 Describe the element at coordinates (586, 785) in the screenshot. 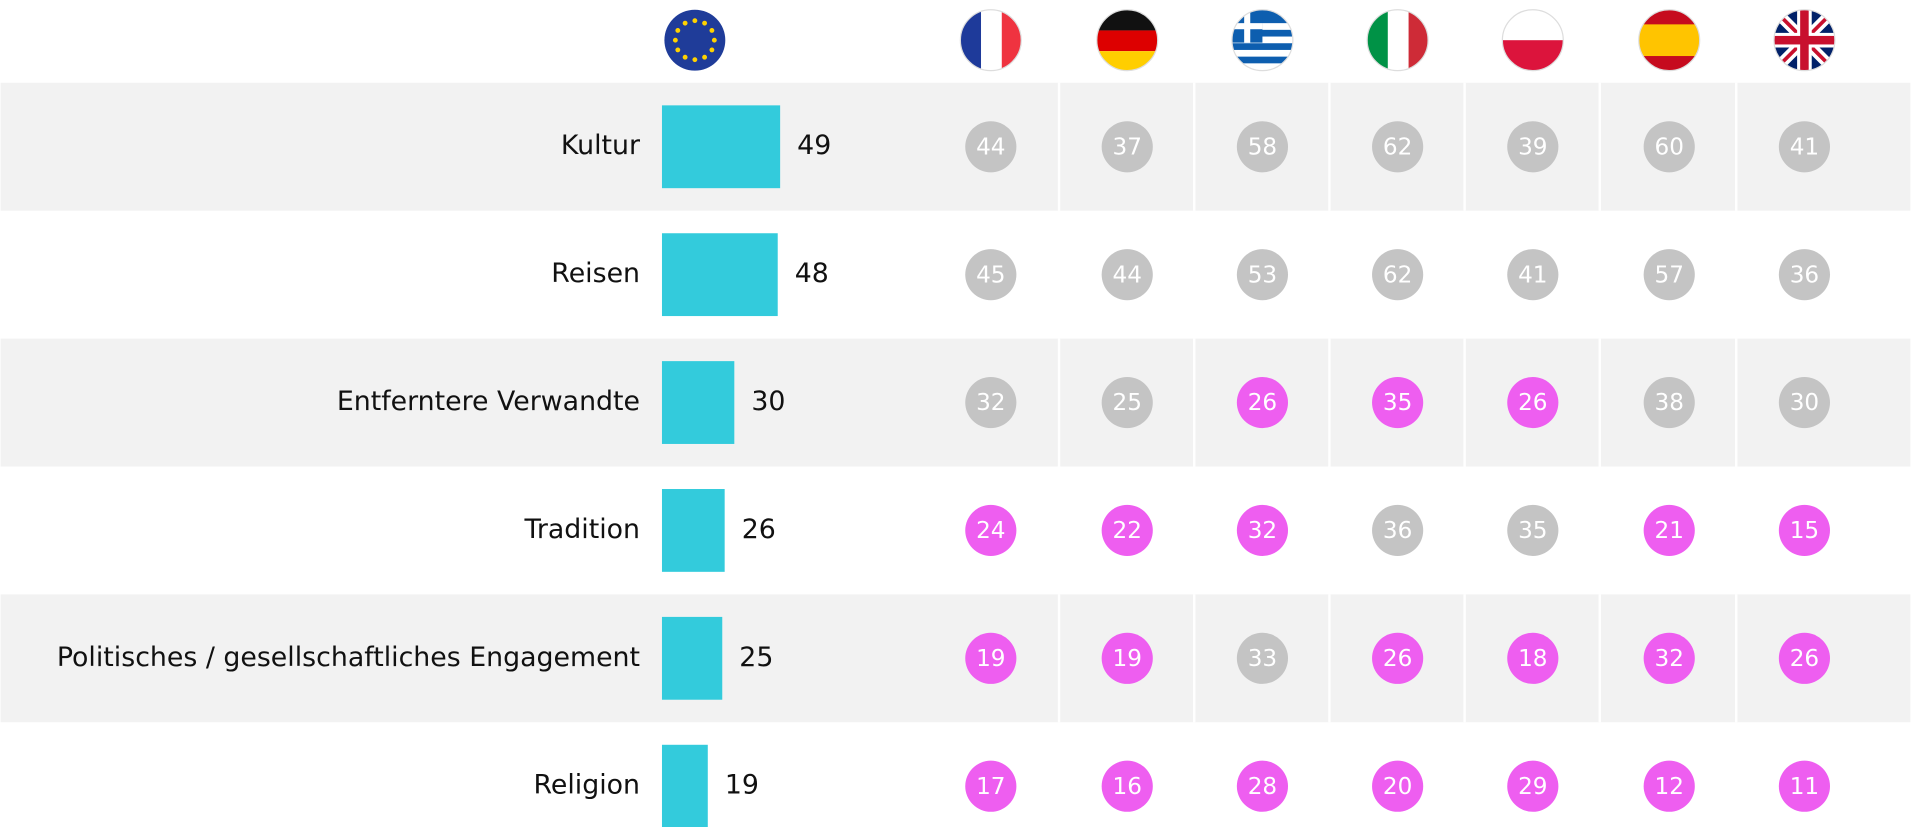

I see `category-label: Religion` at that location.